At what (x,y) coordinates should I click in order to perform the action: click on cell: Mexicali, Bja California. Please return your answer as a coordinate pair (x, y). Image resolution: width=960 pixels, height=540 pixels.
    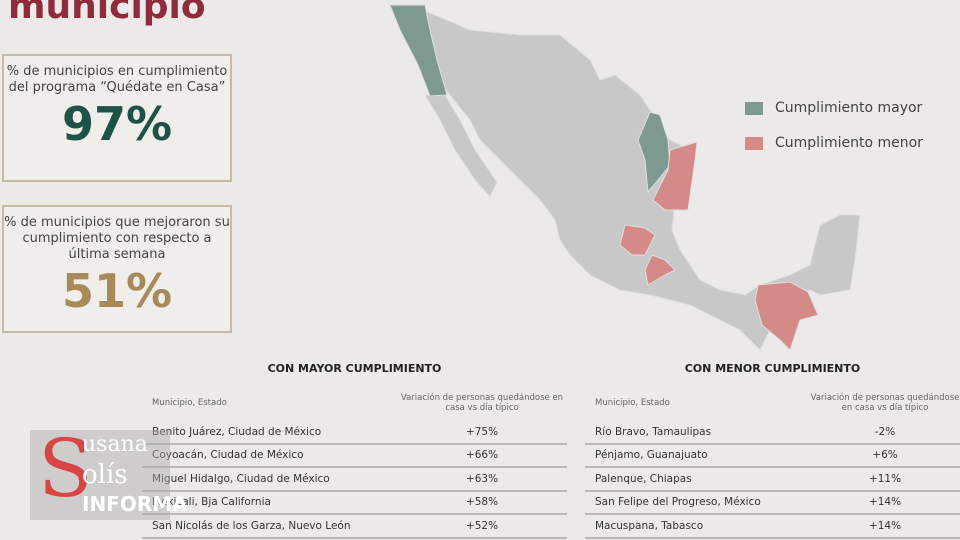
    Looking at the image, I should click on (211, 502).